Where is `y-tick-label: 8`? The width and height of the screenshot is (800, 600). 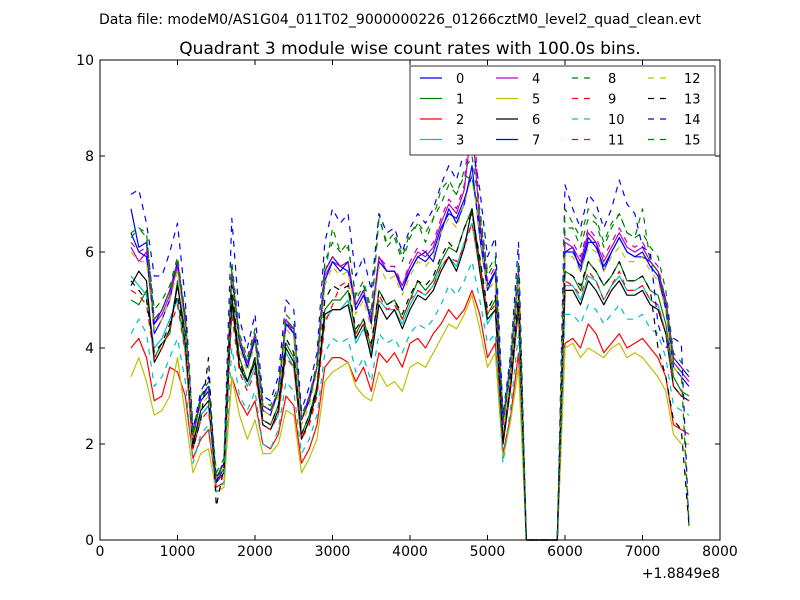 y-tick-label: 8 is located at coordinates (89, 157).